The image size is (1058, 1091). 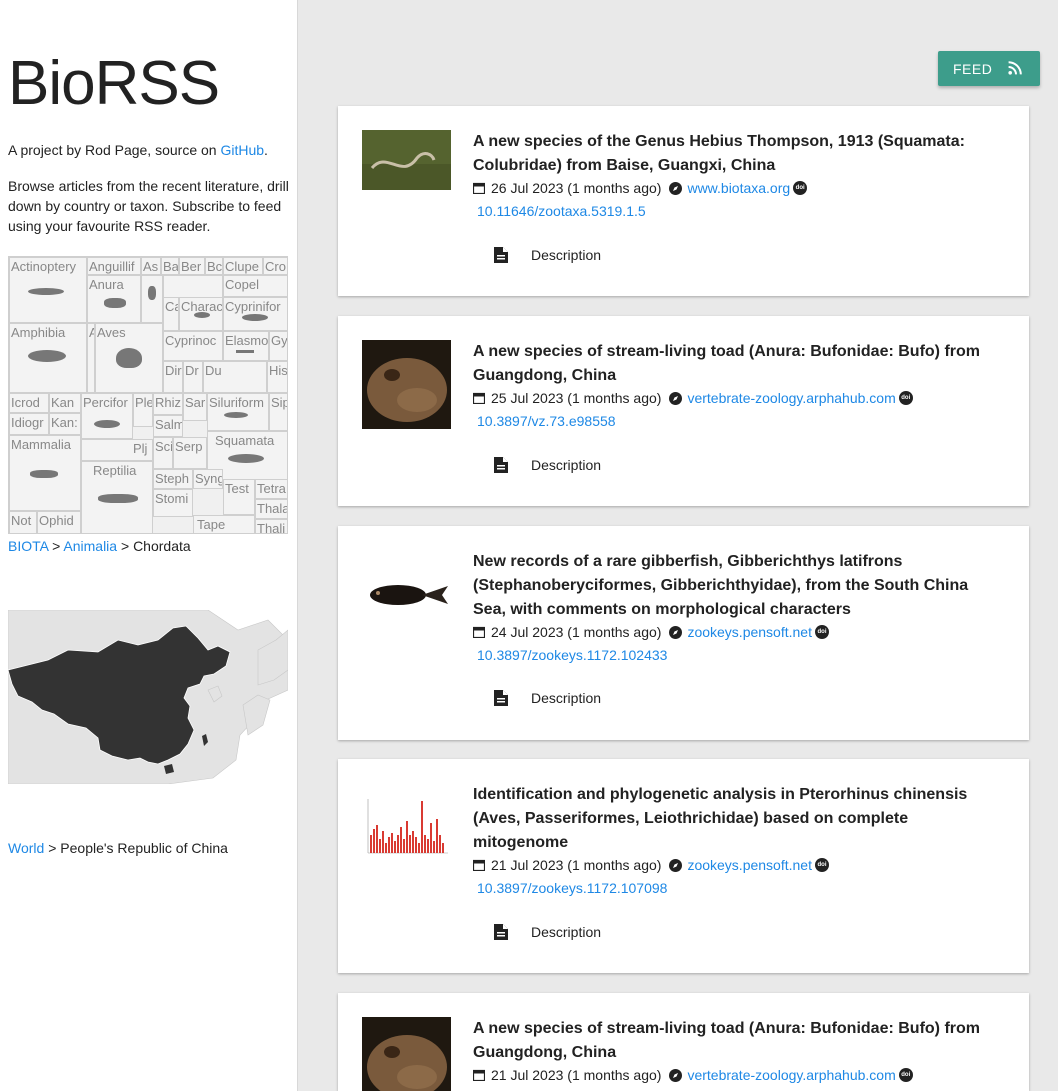 What do you see at coordinates (989, 68) in the screenshot?
I see `feed-button: FEED` at bounding box center [989, 68].